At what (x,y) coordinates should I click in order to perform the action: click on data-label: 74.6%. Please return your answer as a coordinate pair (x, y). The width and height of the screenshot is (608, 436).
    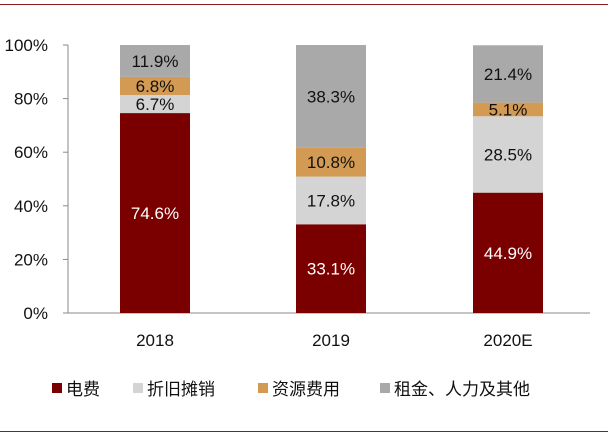
    Looking at the image, I should click on (155, 213).